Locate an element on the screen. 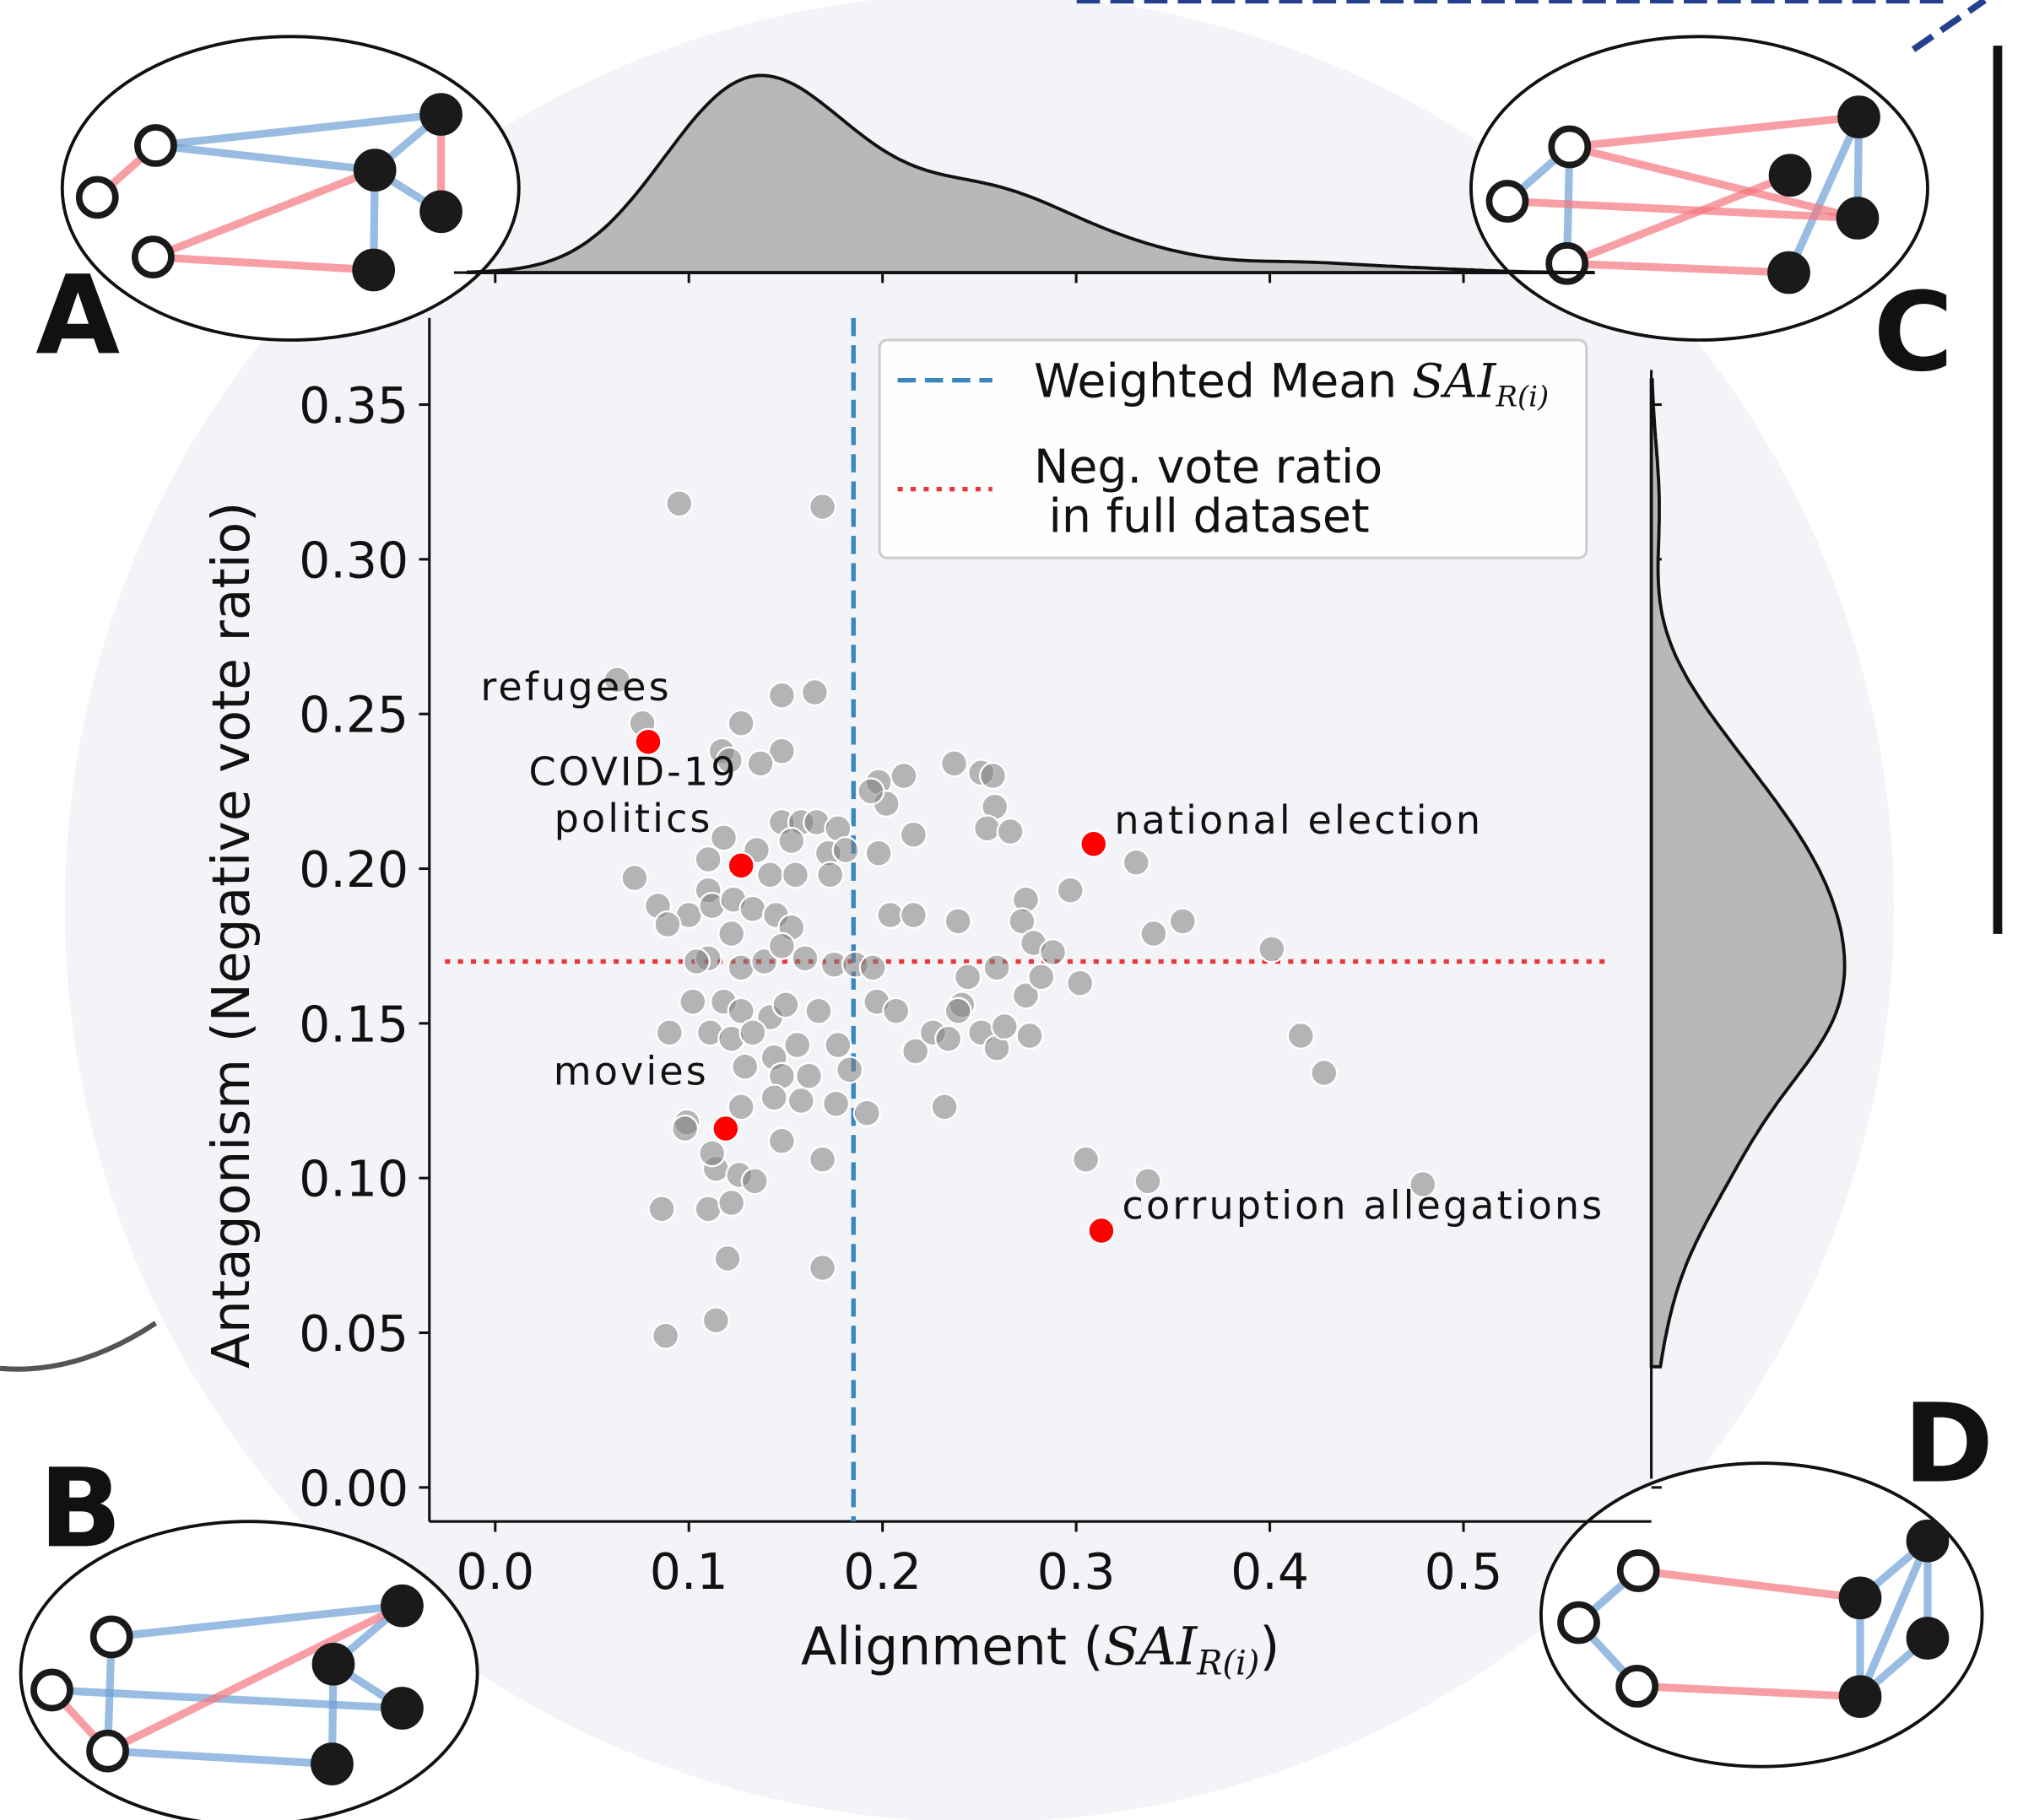  panel-label: D is located at coordinates (1948, 1444).